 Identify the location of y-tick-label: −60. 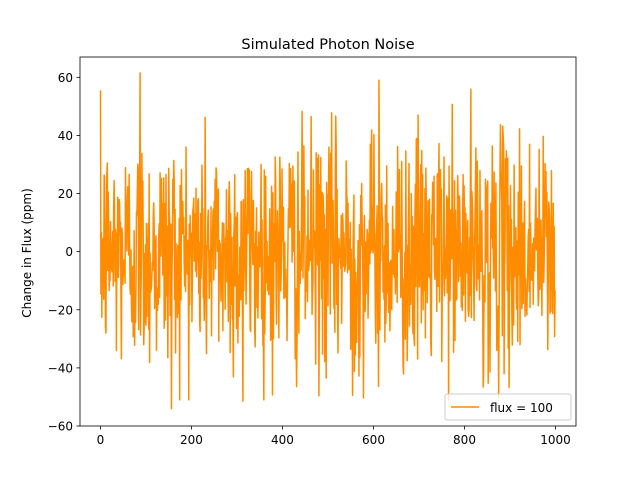
(60, 427).